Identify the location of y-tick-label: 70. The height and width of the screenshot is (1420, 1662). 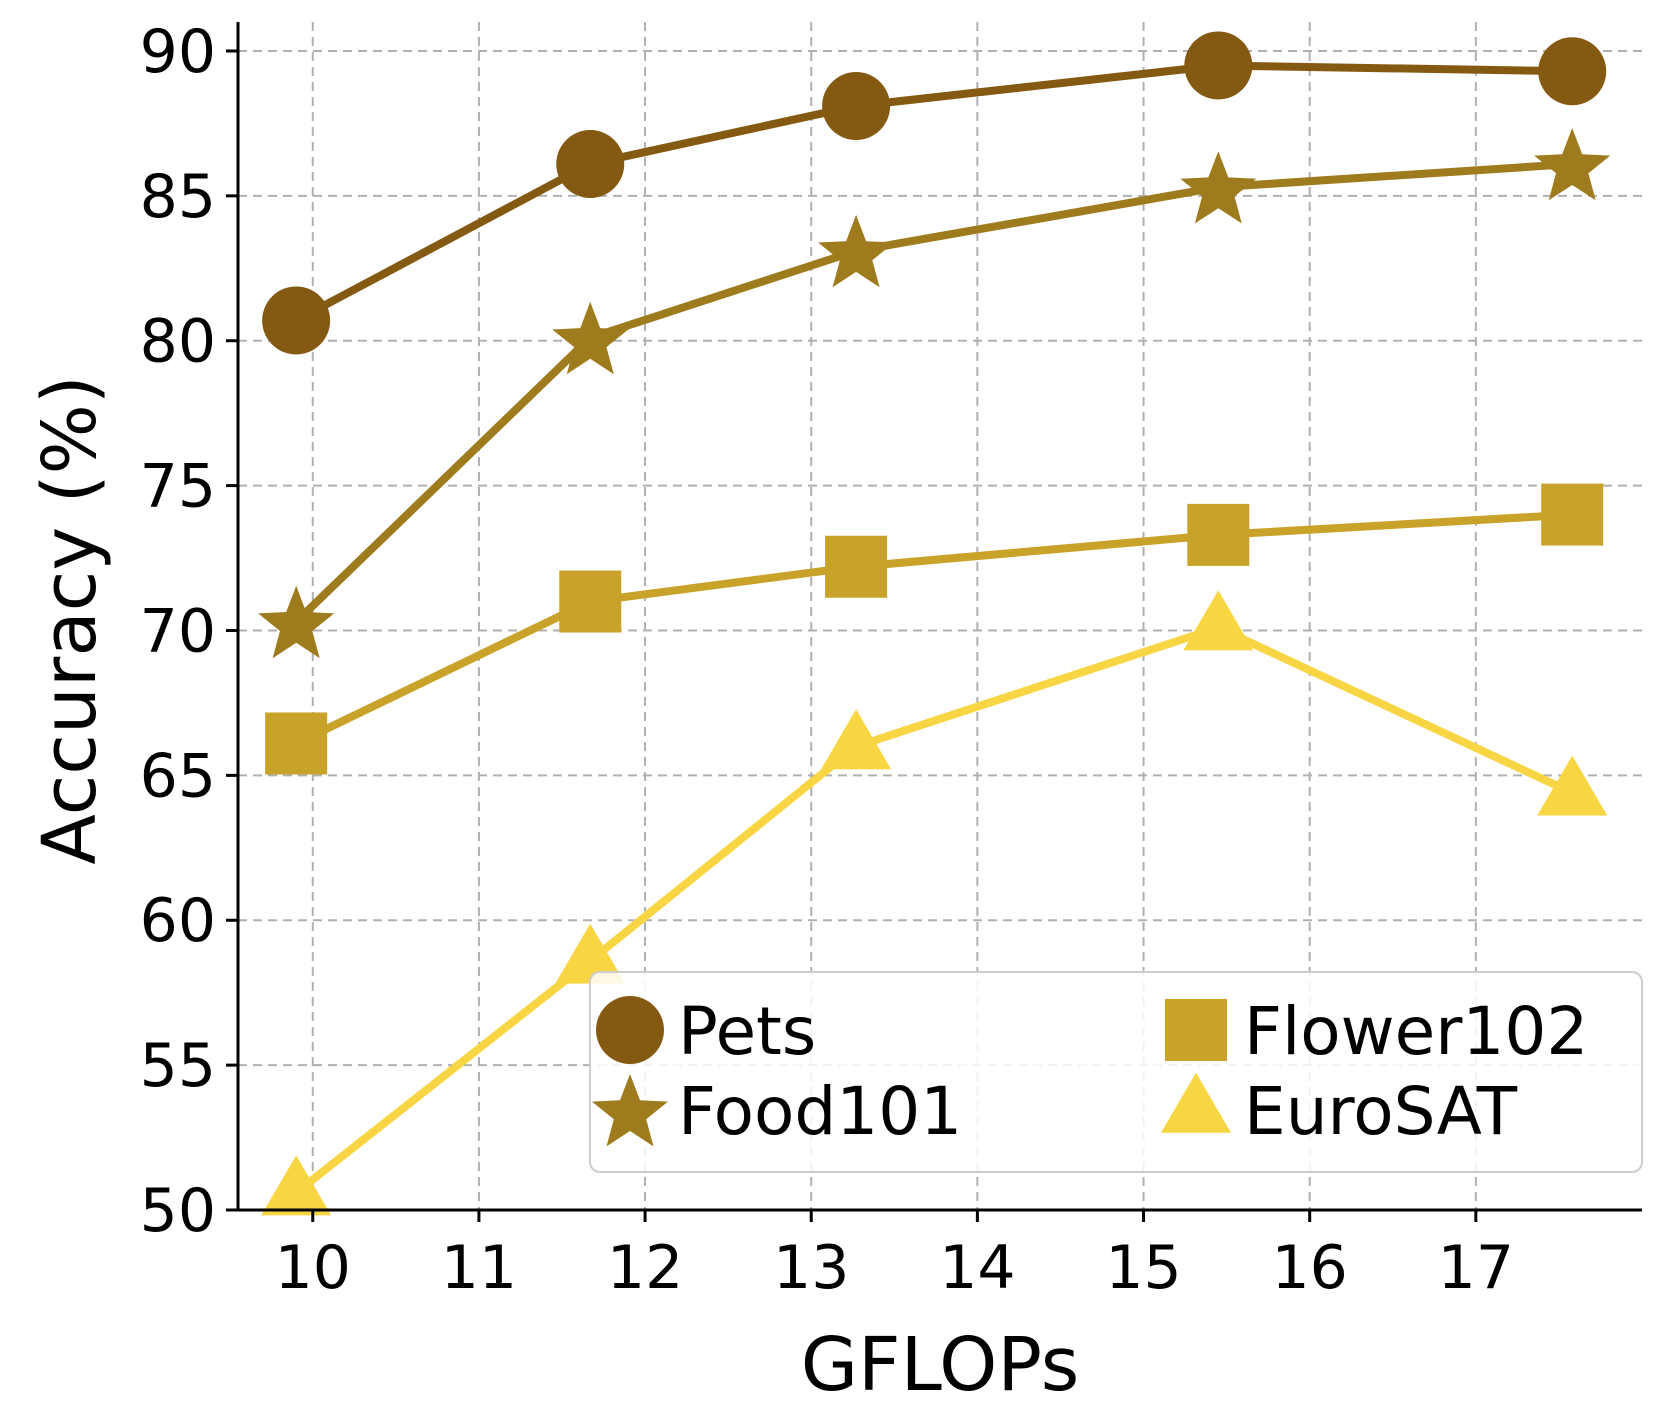
(178, 631).